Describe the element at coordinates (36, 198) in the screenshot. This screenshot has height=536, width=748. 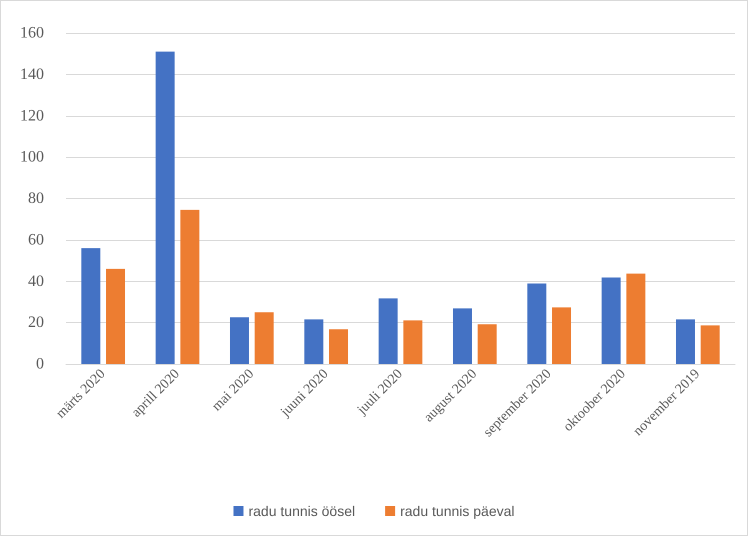
I see `y-tick-label: 80` at that location.